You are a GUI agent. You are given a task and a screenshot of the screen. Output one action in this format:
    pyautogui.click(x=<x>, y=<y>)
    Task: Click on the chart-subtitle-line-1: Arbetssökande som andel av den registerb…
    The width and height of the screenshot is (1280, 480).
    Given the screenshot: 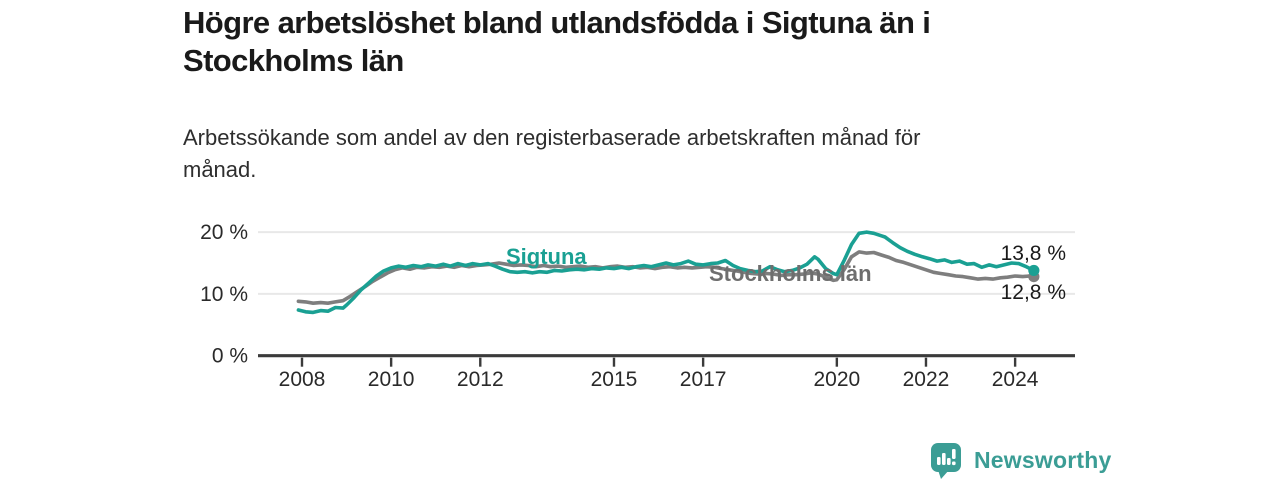 What is the action you would take?
    pyautogui.click(x=552, y=137)
    